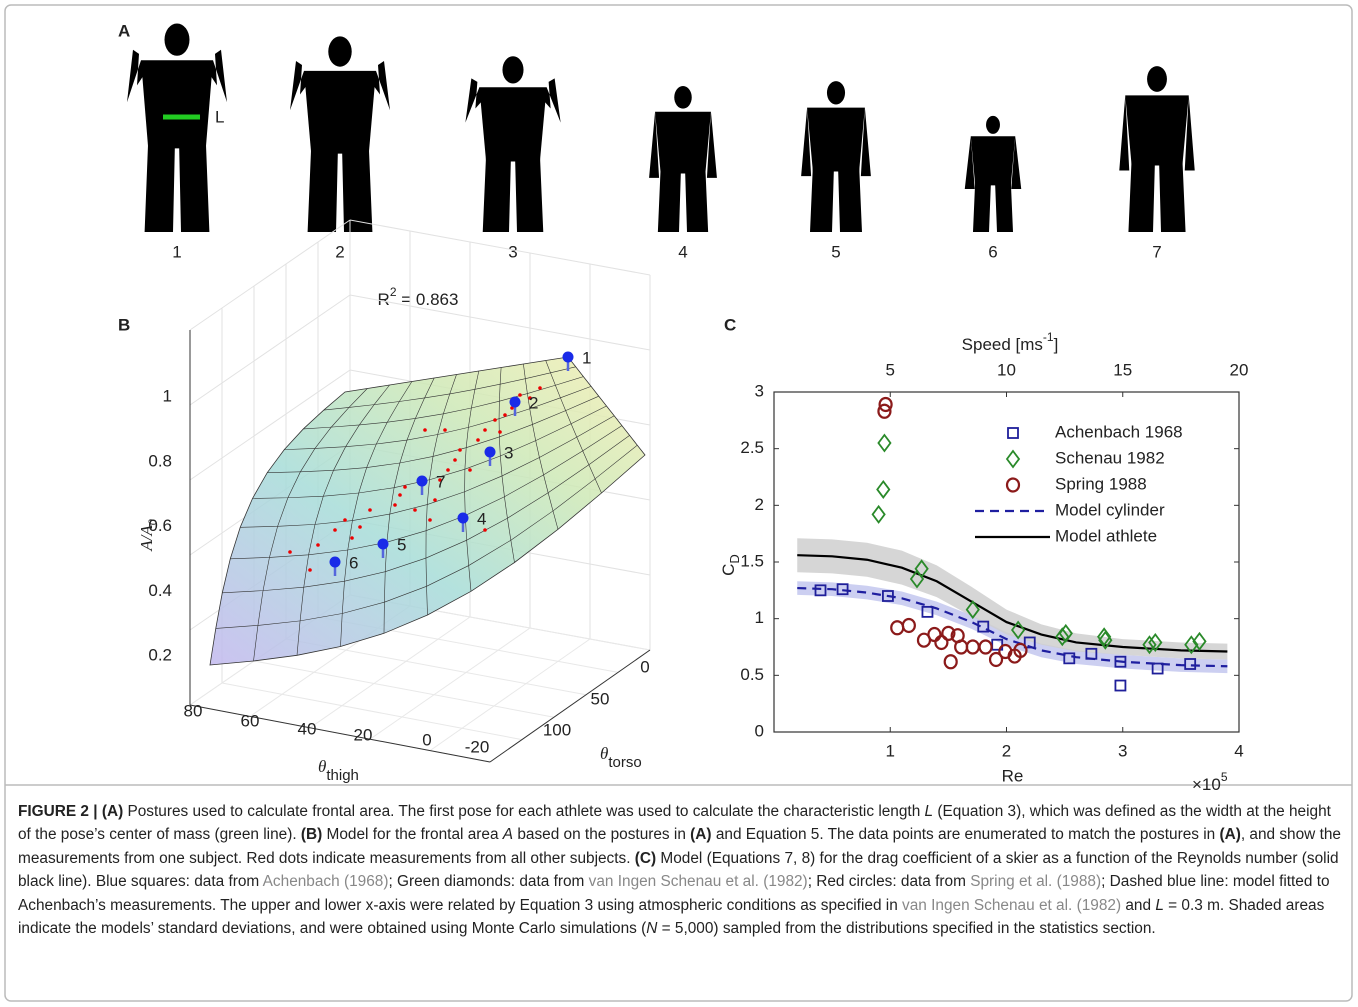 The height and width of the screenshot is (1007, 1358). I want to click on y-tick-label: 0.5, so click(752, 674).